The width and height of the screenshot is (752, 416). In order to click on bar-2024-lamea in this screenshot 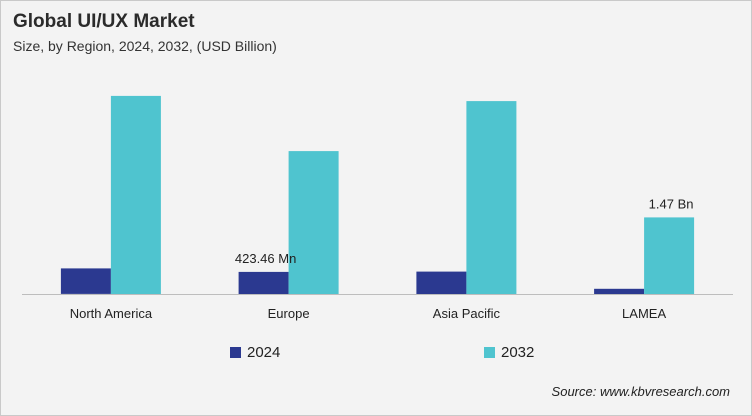, I will do `click(619, 291)`.